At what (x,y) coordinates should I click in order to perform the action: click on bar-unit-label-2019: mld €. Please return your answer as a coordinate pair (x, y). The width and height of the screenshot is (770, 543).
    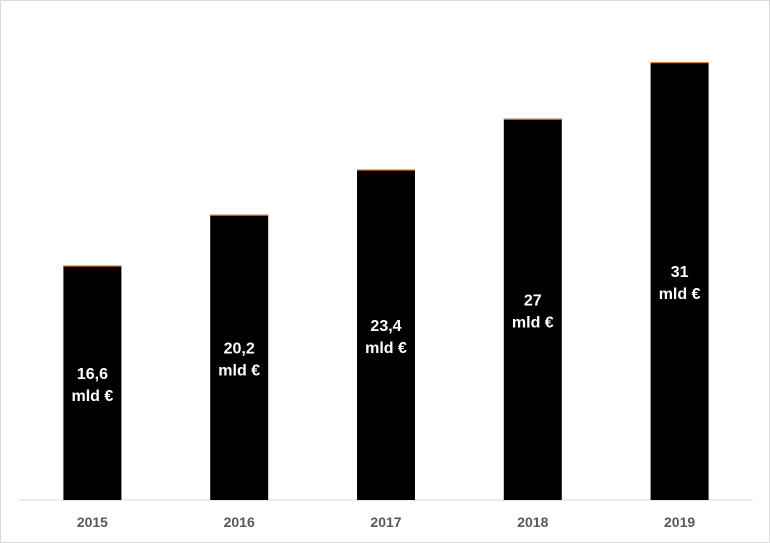
    Looking at the image, I should click on (680, 294).